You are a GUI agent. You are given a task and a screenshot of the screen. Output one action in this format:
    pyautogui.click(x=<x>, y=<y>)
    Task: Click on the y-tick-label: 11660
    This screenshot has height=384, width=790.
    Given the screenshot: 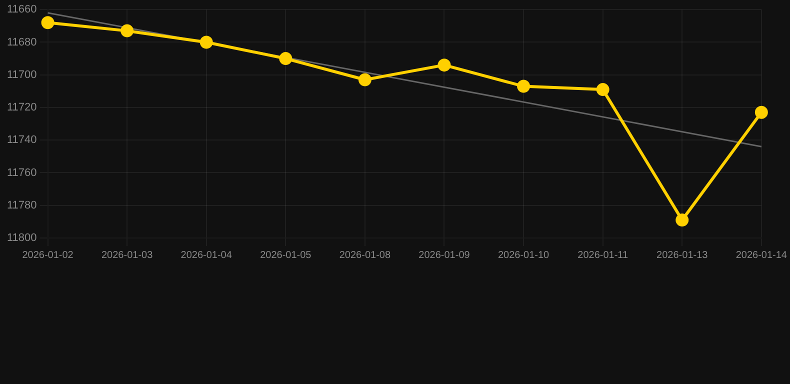 What is the action you would take?
    pyautogui.click(x=21, y=10)
    